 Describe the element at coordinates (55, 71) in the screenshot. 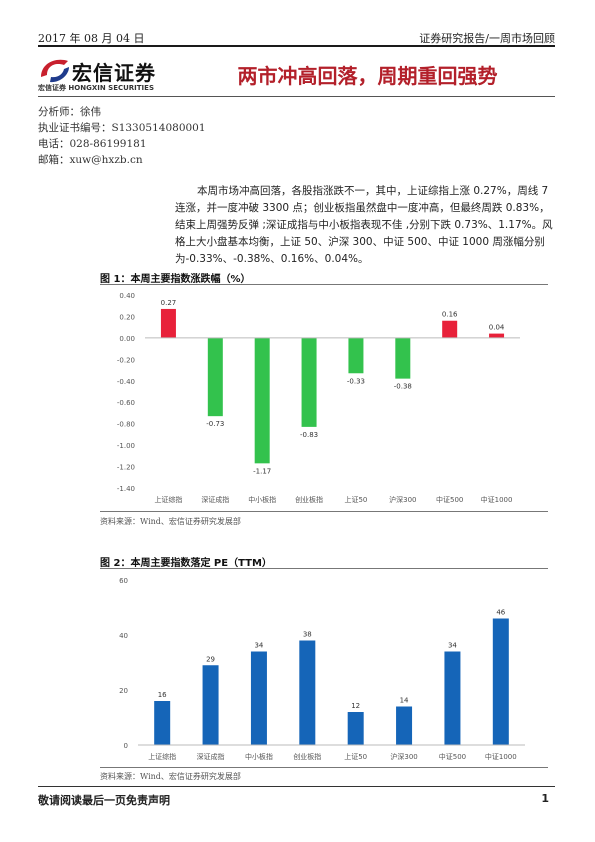

I see `logo-mark-icon` at that location.